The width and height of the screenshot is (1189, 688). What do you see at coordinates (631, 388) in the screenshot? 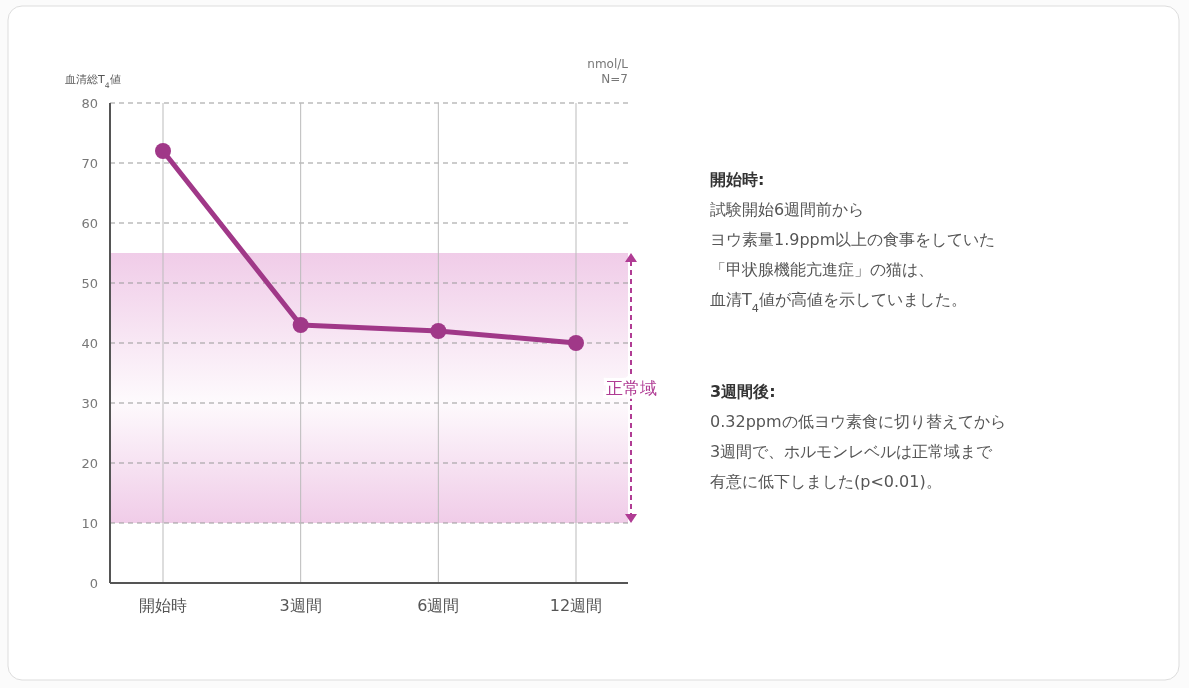
I see `band-label: 正常域` at bounding box center [631, 388].